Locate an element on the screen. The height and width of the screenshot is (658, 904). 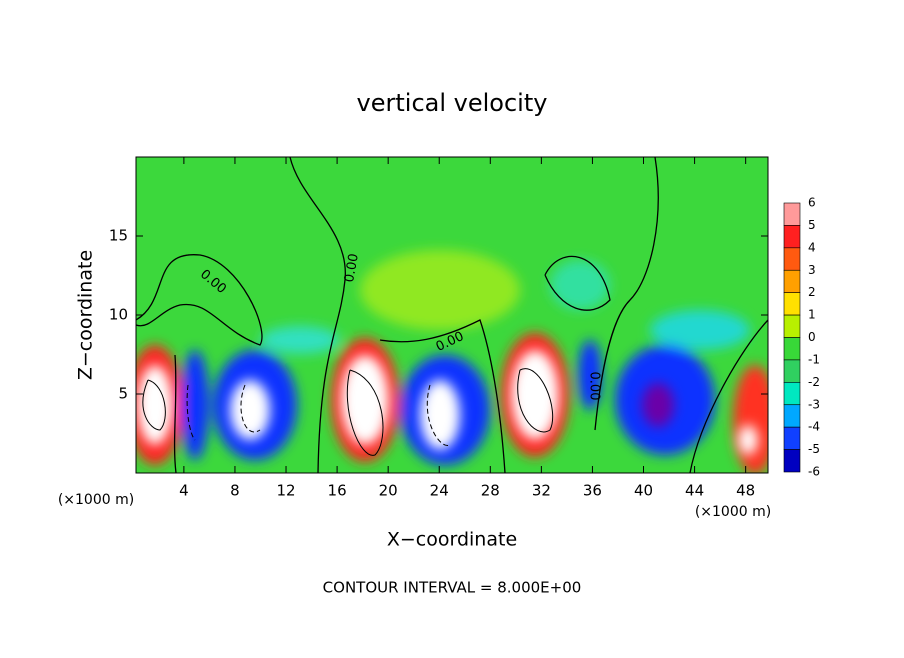
colorbar-tick-label: -5 is located at coordinates (814, 449).